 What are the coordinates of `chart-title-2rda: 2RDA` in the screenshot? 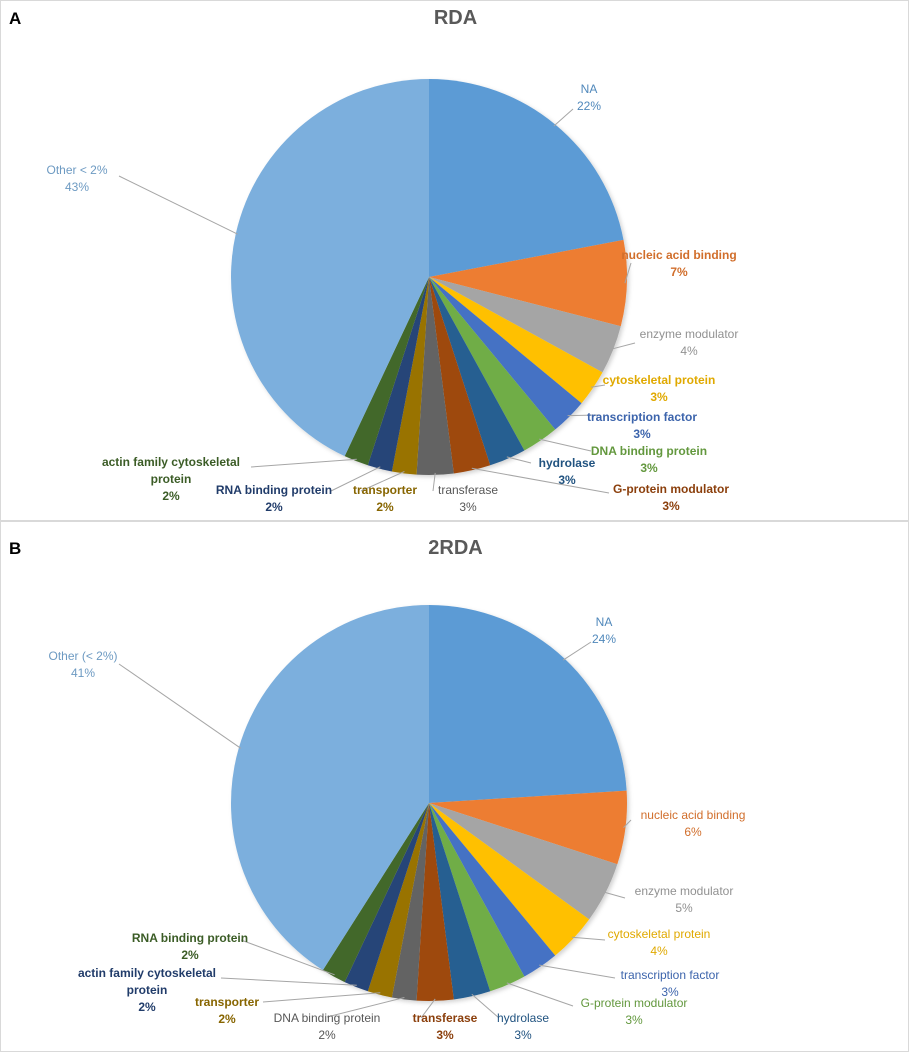 It's located at (455, 548).